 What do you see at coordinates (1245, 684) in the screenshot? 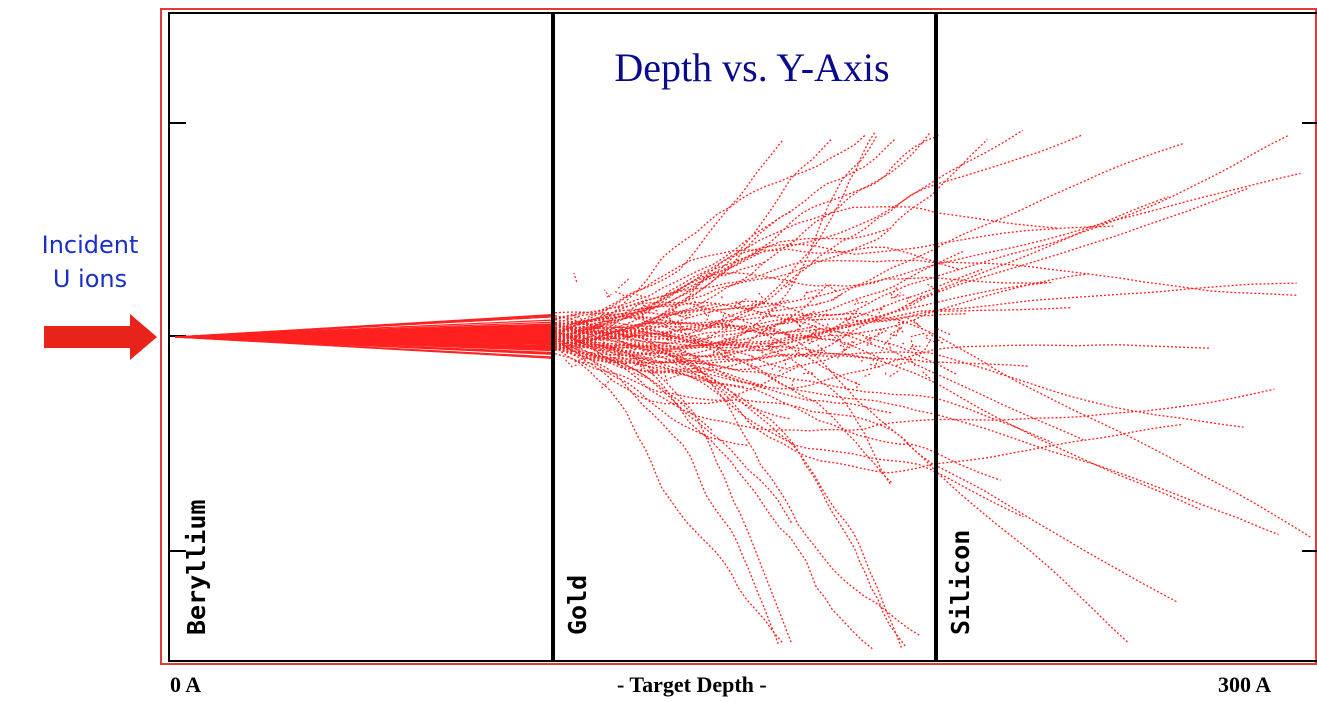
I see `x-axis-right-label: 300 A` at bounding box center [1245, 684].